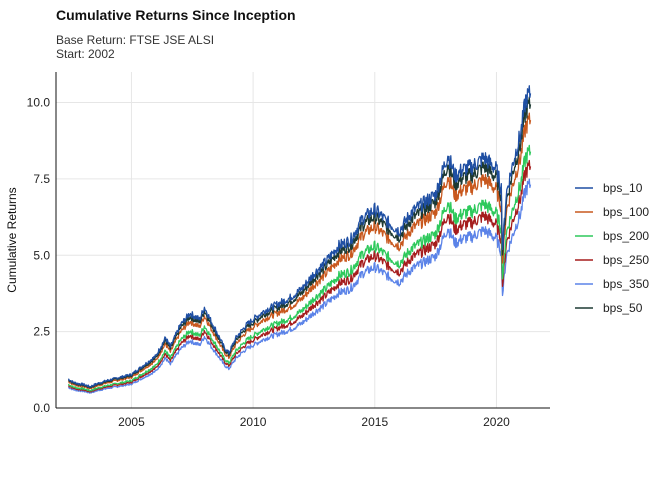  Describe the element at coordinates (39, 103) in the screenshot. I see `y-tick-label: 10.0` at that location.